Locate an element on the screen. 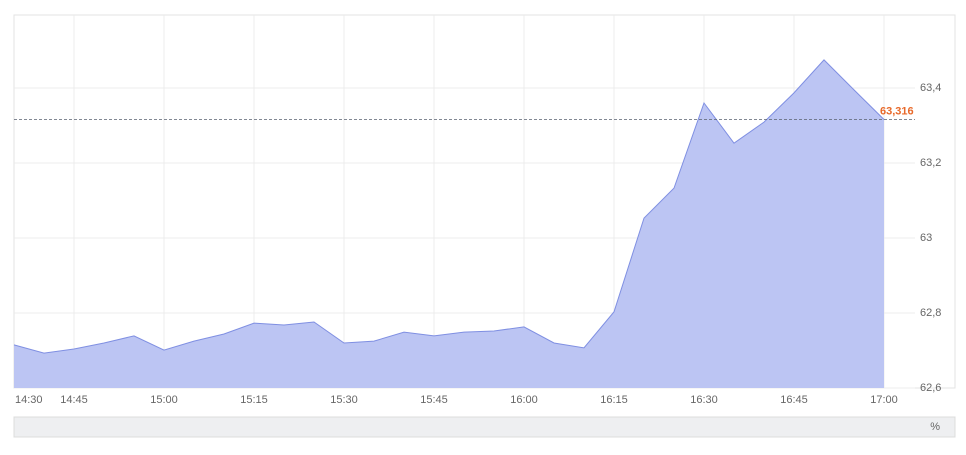 This screenshot has height=455, width=966. last-value-label: 63,316 is located at coordinates (897, 111).